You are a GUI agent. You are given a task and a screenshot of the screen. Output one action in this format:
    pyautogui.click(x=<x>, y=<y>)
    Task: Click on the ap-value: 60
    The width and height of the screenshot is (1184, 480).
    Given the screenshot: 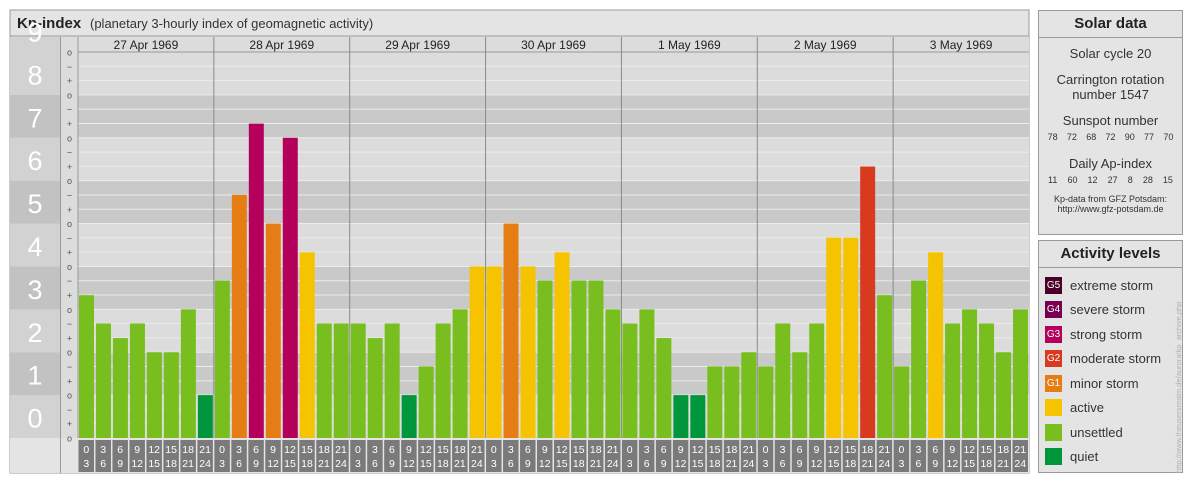 What is the action you would take?
    pyautogui.click(x=1072, y=180)
    